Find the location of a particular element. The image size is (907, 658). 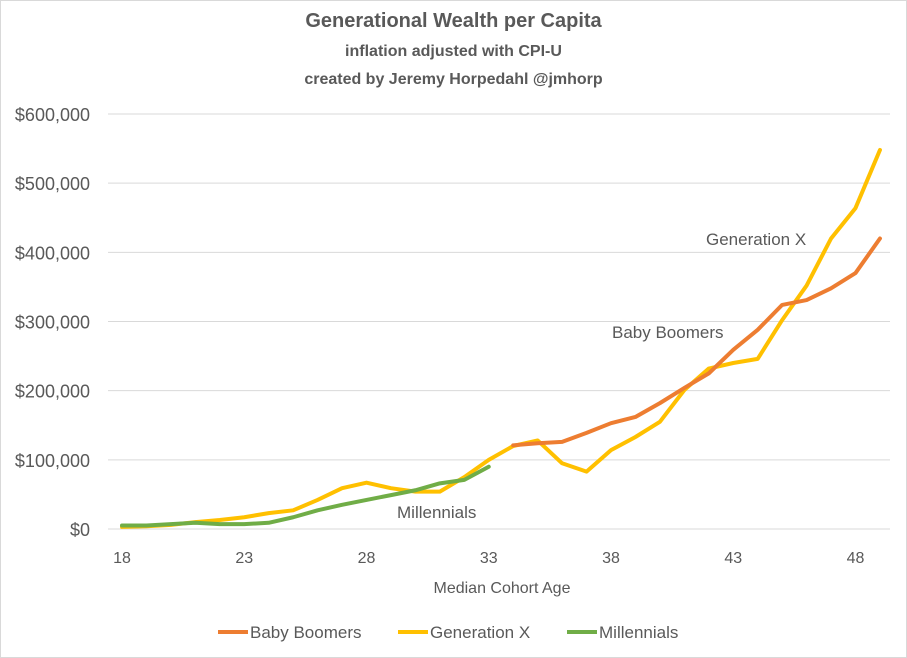

y-tick-label: $100,000 is located at coordinates (52, 461).